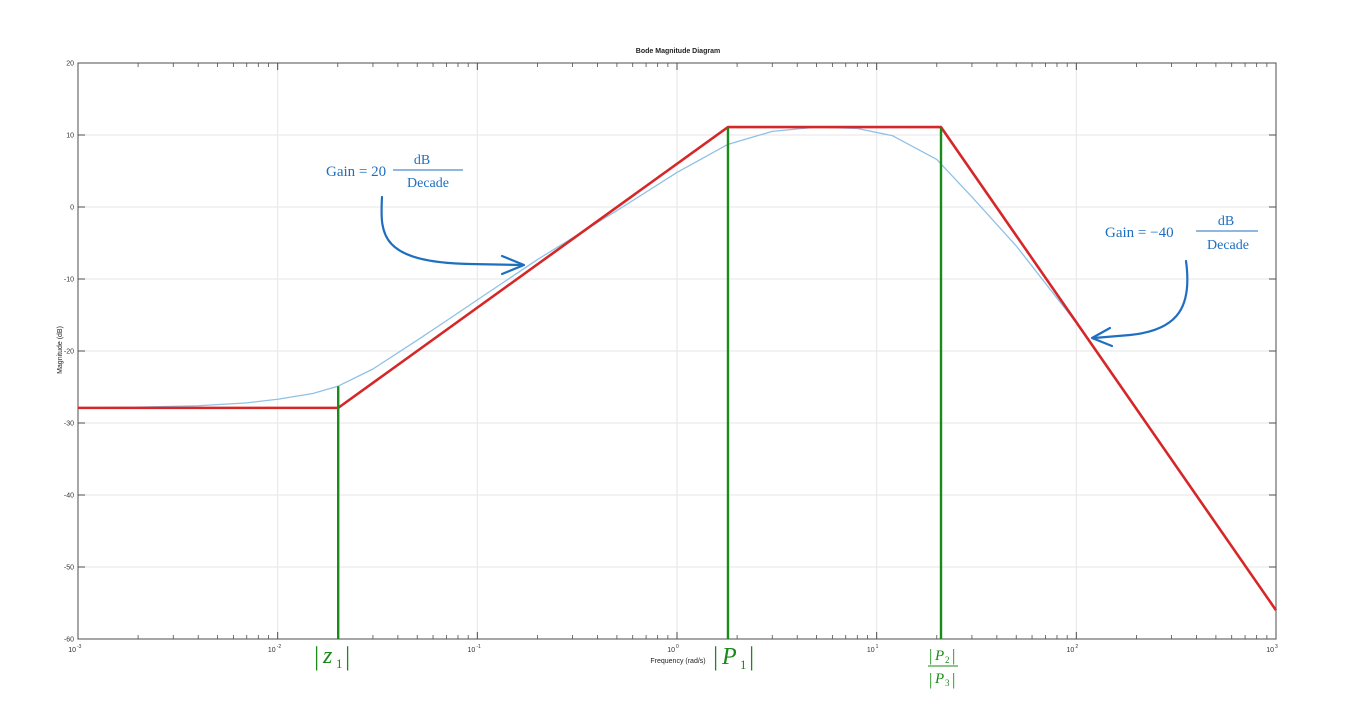 This screenshot has width=1356, height=724. I want to click on gain-left-prefix: Gain = 20, so click(356, 172).